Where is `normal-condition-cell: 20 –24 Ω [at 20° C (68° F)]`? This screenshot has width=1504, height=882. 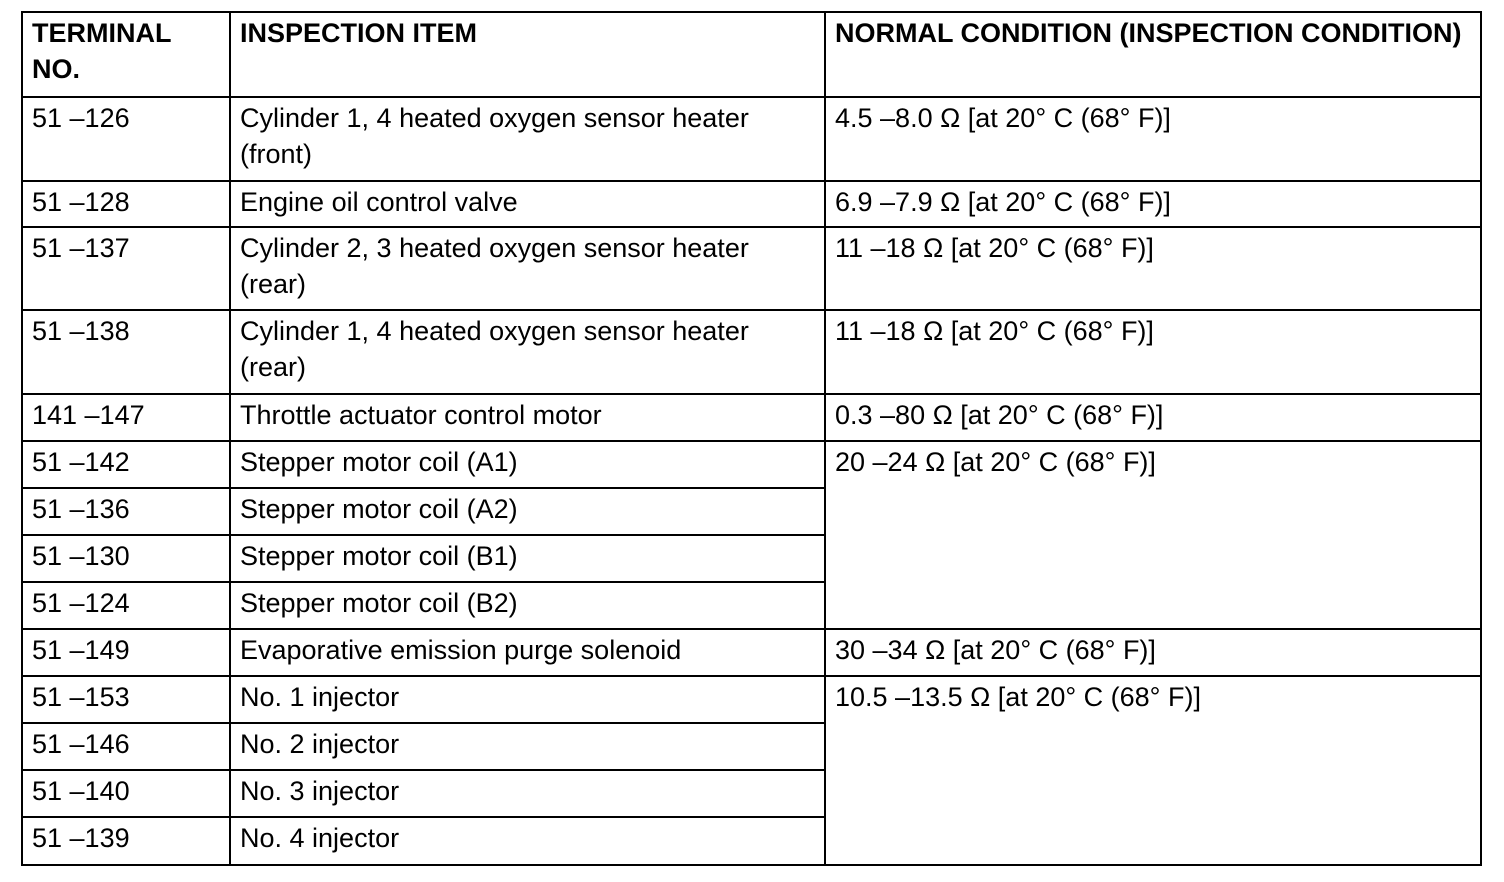
normal-condition-cell: 20 –24 Ω [at 20° C (68° F)] is located at coordinates (1153, 535).